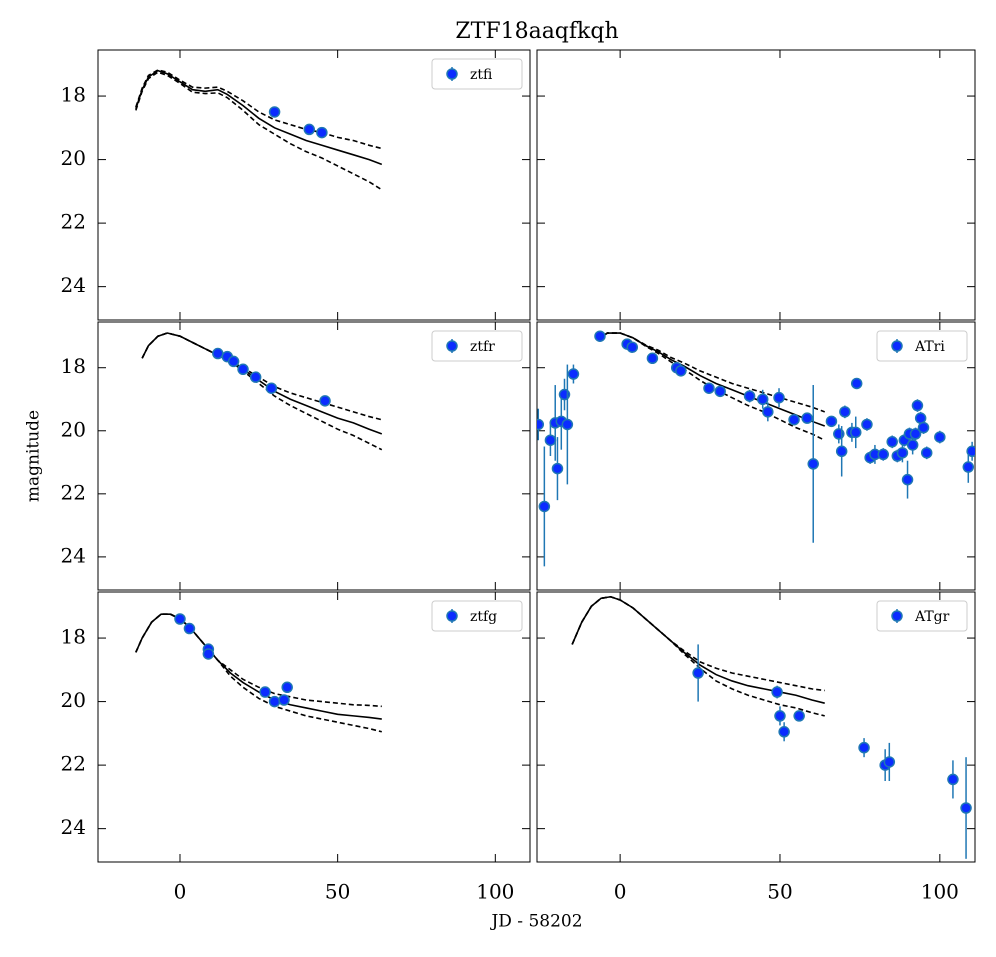 This screenshot has height=957, width=996. I want to click on legend-label: ztfg, so click(483, 617).